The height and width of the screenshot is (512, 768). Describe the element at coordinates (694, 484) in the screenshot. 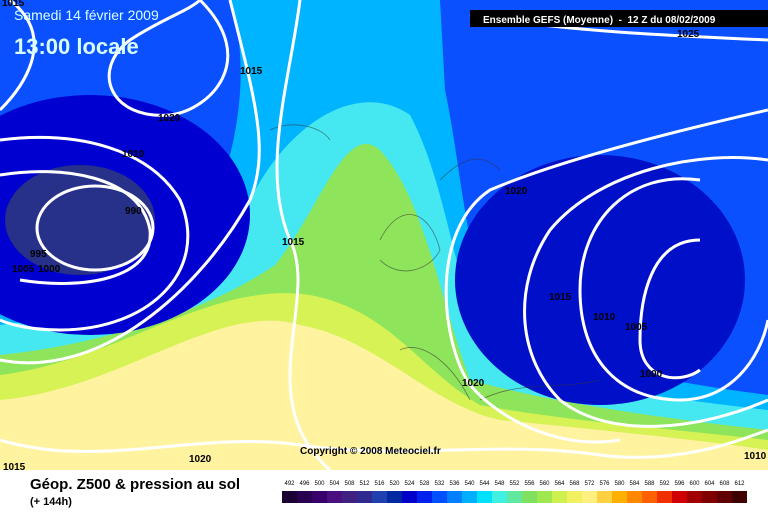

I see `legend-label: 600` at that location.